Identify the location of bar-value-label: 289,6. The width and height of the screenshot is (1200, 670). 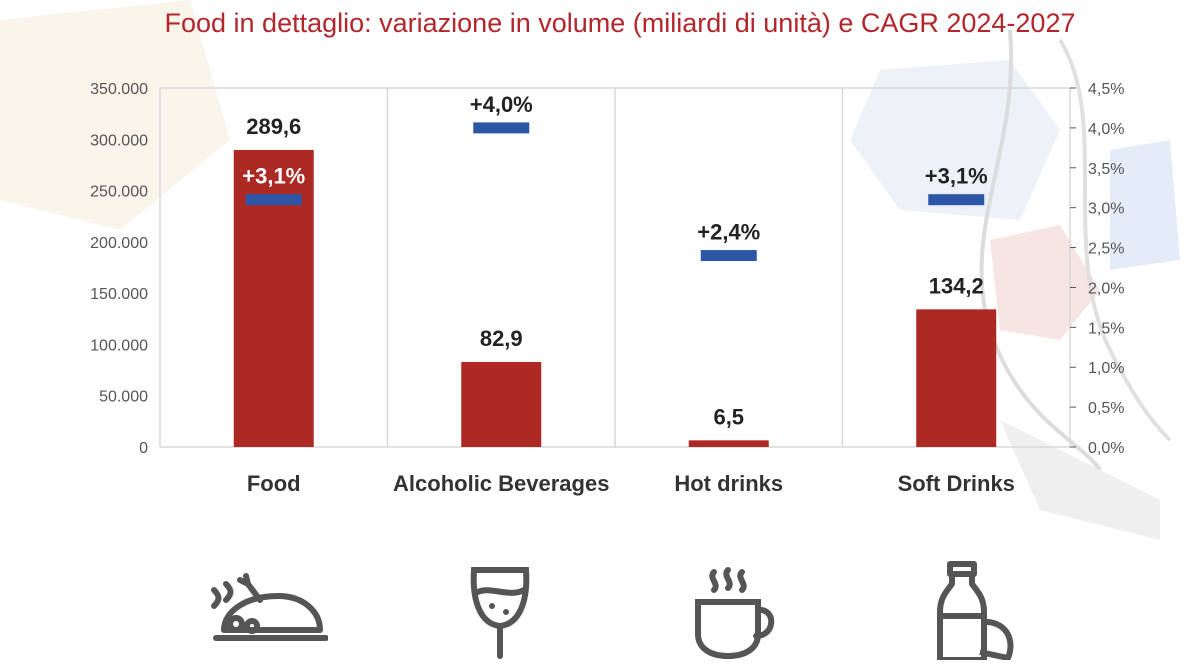
(273, 126).